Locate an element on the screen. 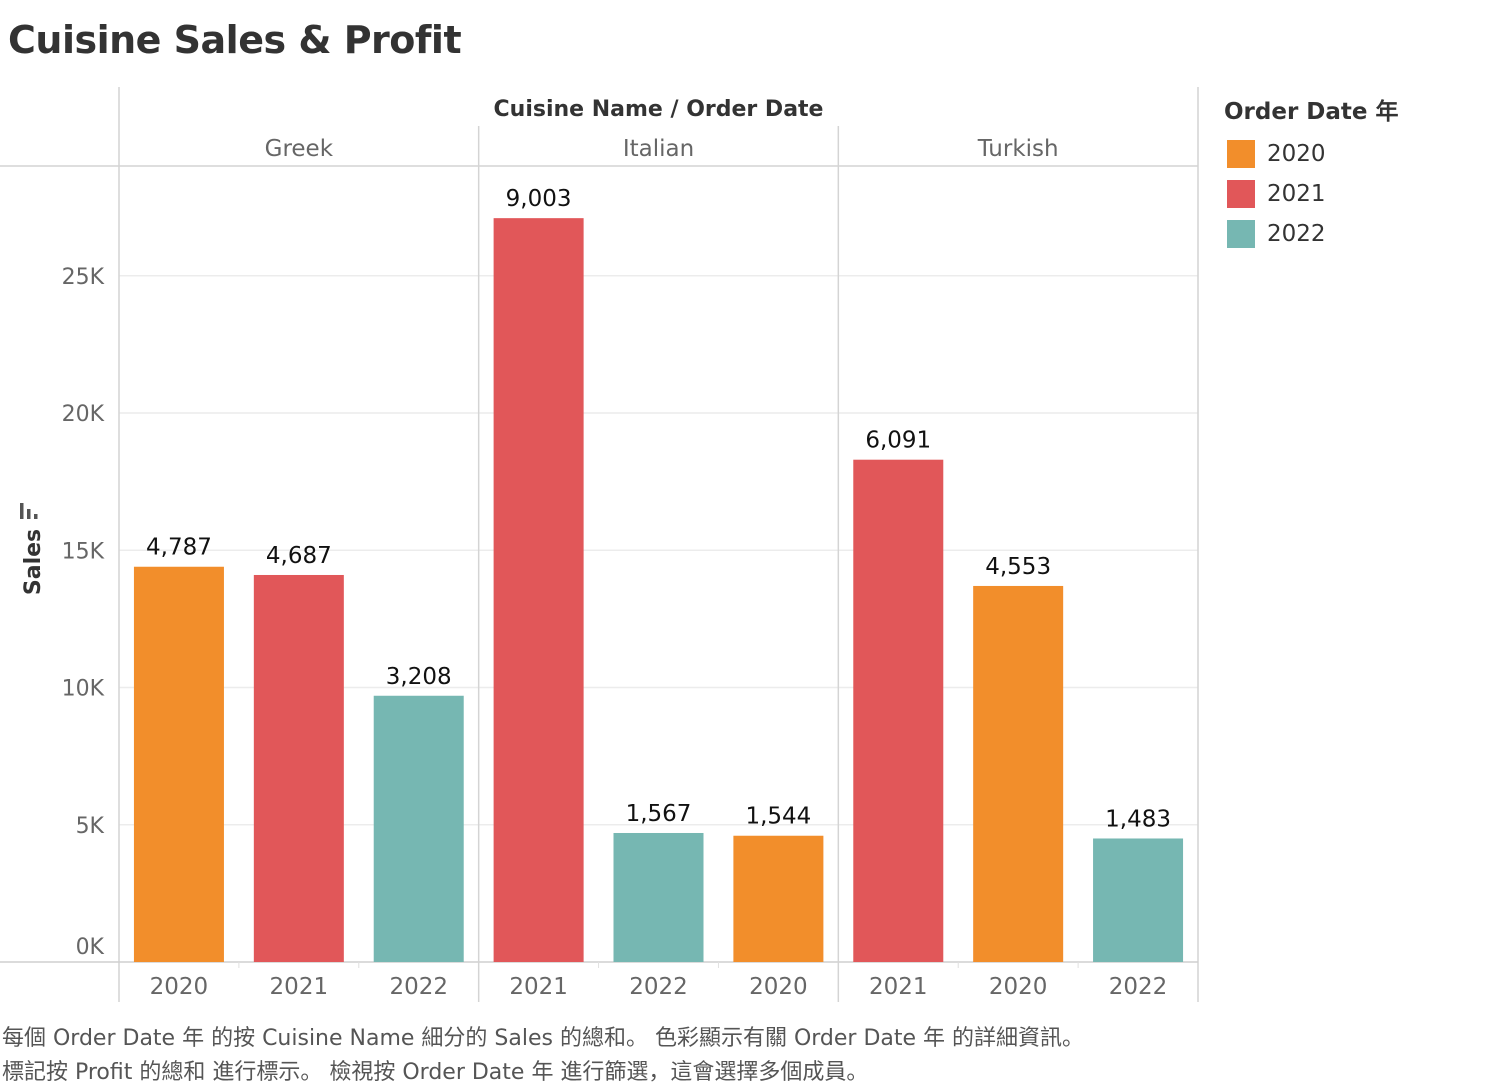 Image resolution: width=1502 pixels, height=1090 pixels. column-header-label: Cuisine Name / Order Date is located at coordinates (659, 109).